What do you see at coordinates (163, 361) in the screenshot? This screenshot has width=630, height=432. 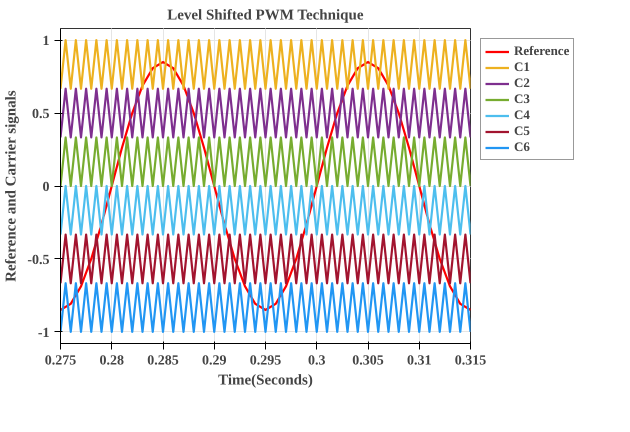 I see `x-tick-label: 0.285` at bounding box center [163, 361].